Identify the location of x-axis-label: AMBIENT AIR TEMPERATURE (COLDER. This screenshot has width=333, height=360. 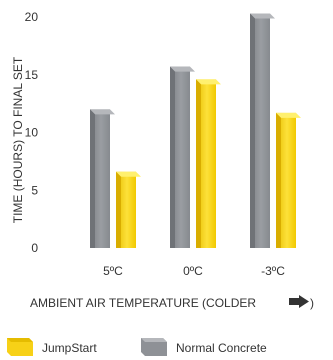
(143, 303).